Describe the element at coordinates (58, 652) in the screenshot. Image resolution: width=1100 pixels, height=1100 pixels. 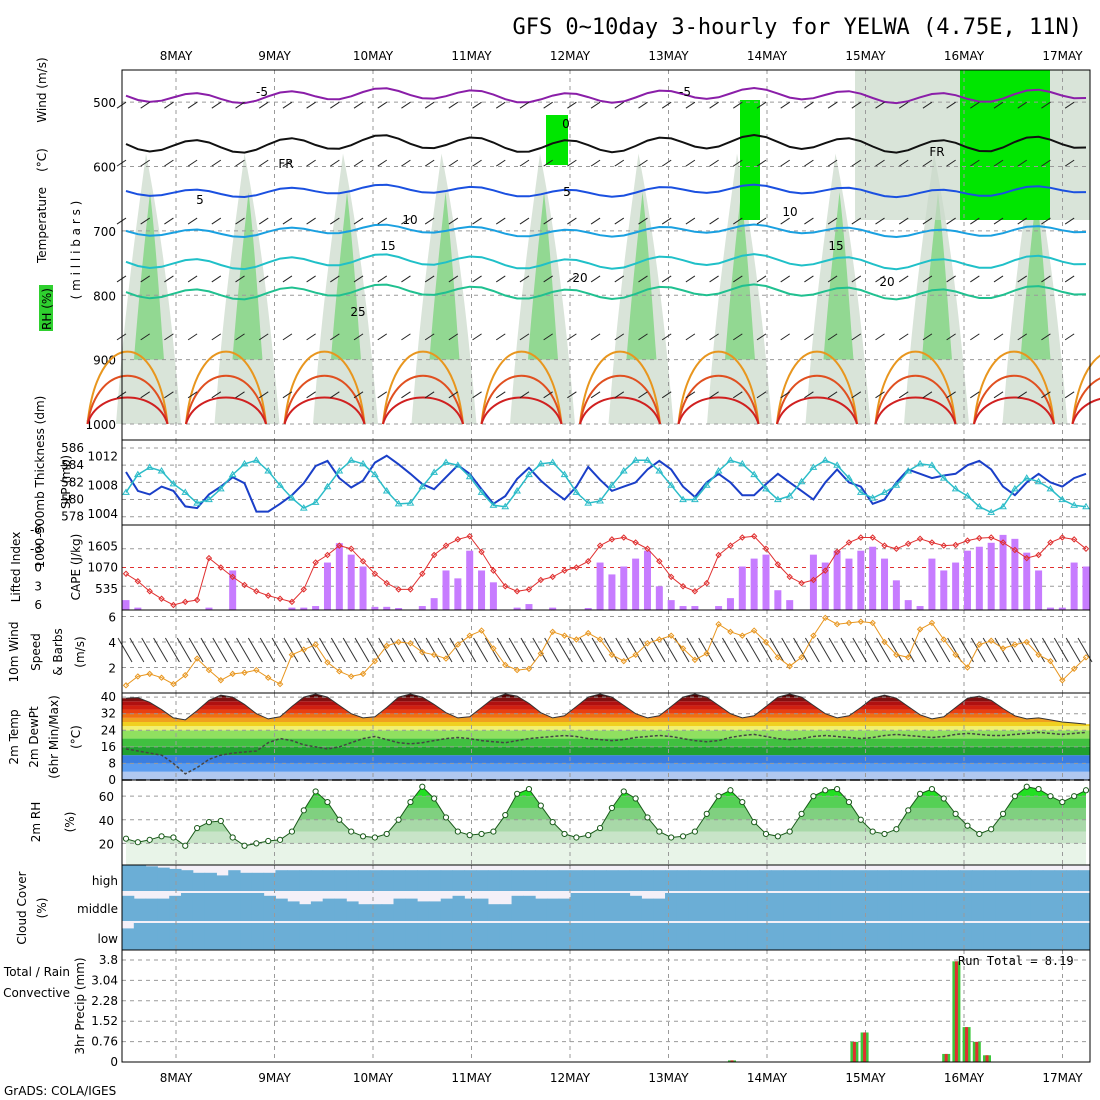
I see `ylabel-barbs: & Barbs` at that location.